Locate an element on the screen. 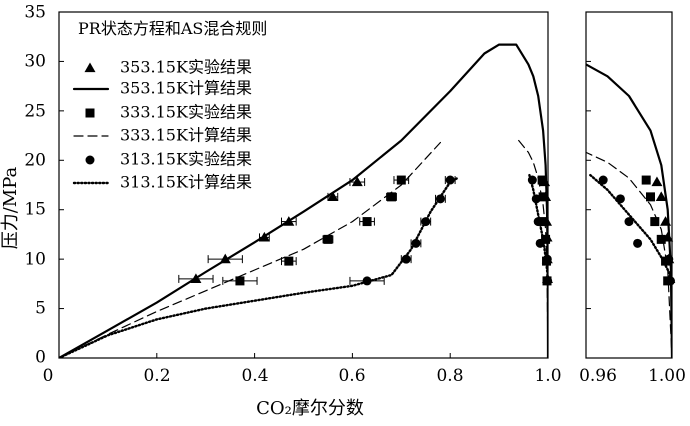  x-tick-label: 0.6 is located at coordinates (351, 376).